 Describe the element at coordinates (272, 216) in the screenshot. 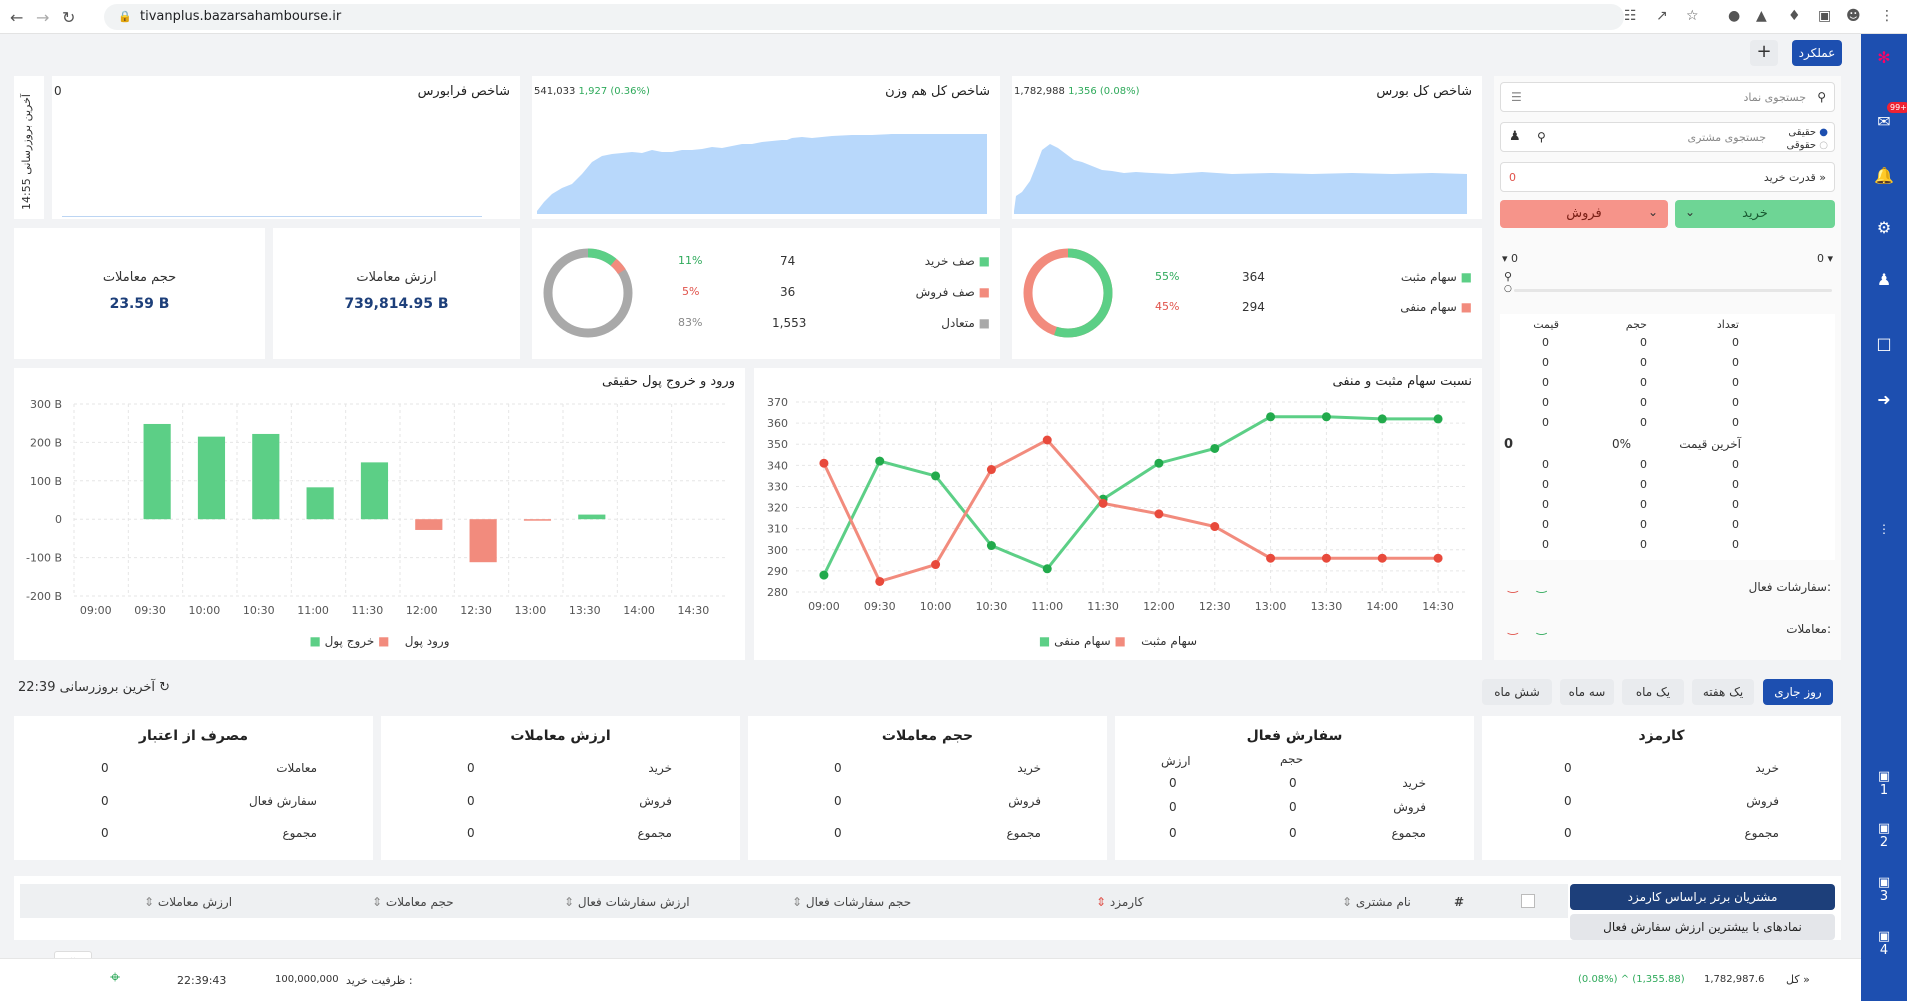

I see `index-baseline` at that location.